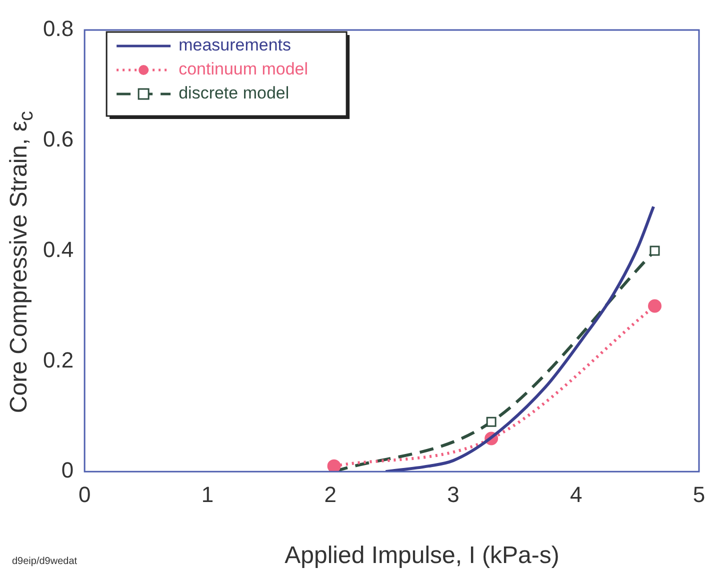 The width and height of the screenshot is (711, 576). What do you see at coordinates (453, 494) in the screenshot?
I see `x-tick-label: 3` at bounding box center [453, 494].